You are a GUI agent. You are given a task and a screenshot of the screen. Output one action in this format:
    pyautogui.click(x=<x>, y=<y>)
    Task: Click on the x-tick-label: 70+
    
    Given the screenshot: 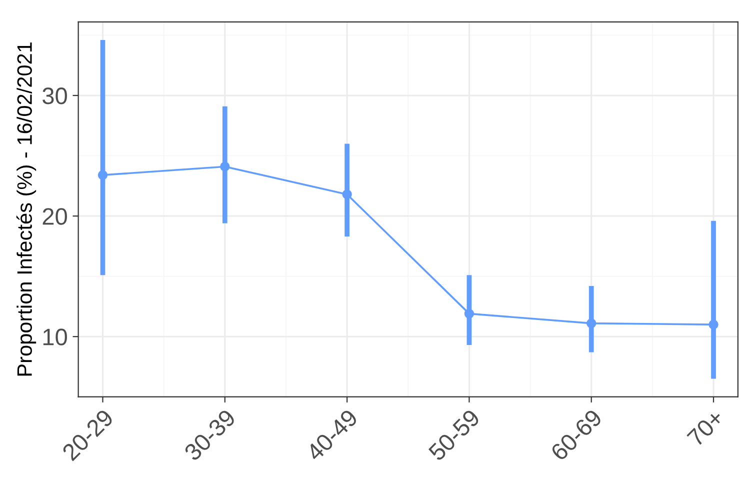 What is the action you would take?
    pyautogui.click(x=705, y=428)
    